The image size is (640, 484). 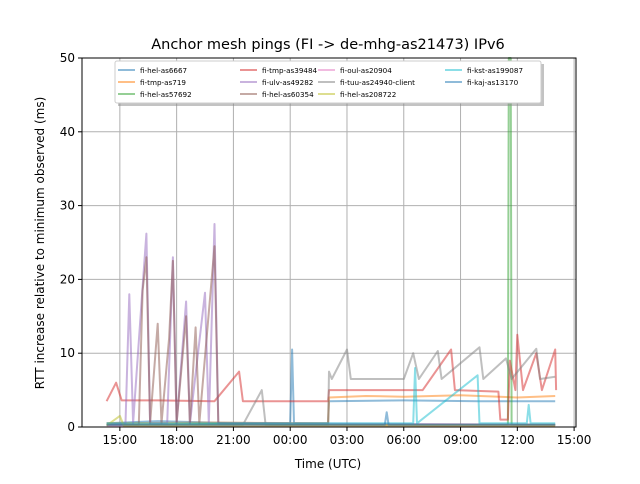 I want to click on legend-label: fi-tmp-as719, so click(x=163, y=82).